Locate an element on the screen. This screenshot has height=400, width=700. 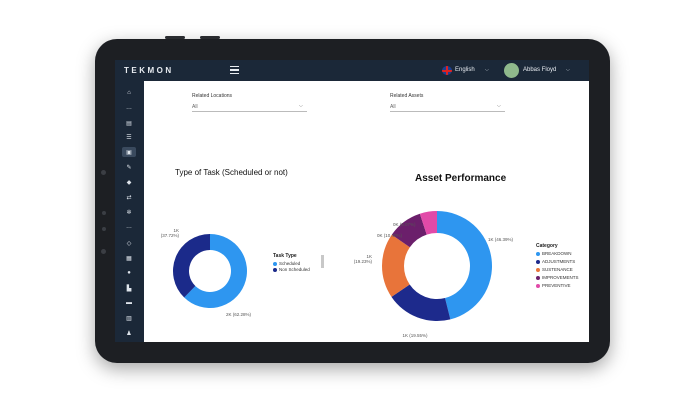
legend-item: SUSTENANCE is located at coordinates (554, 269).